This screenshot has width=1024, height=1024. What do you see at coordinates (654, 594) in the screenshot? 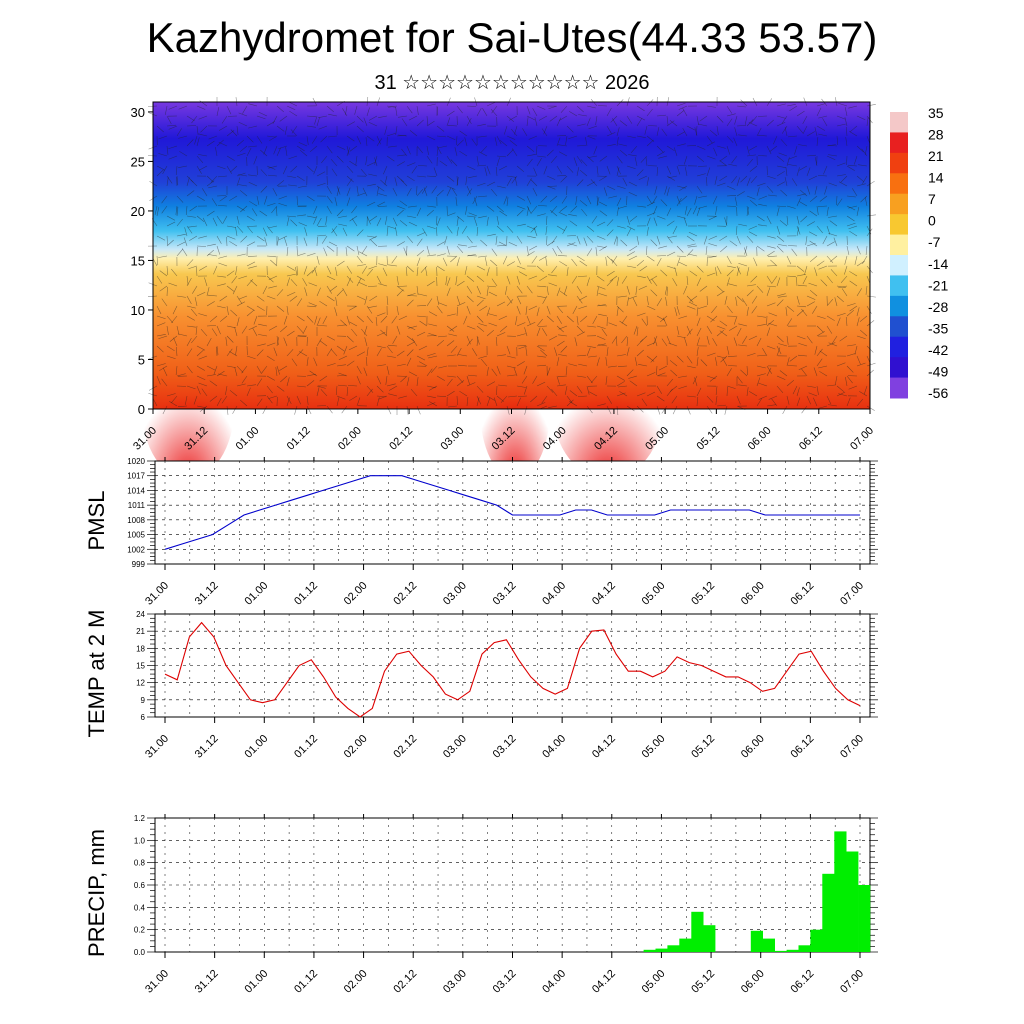
I see `x-tick-label: 05.00` at bounding box center [654, 594].